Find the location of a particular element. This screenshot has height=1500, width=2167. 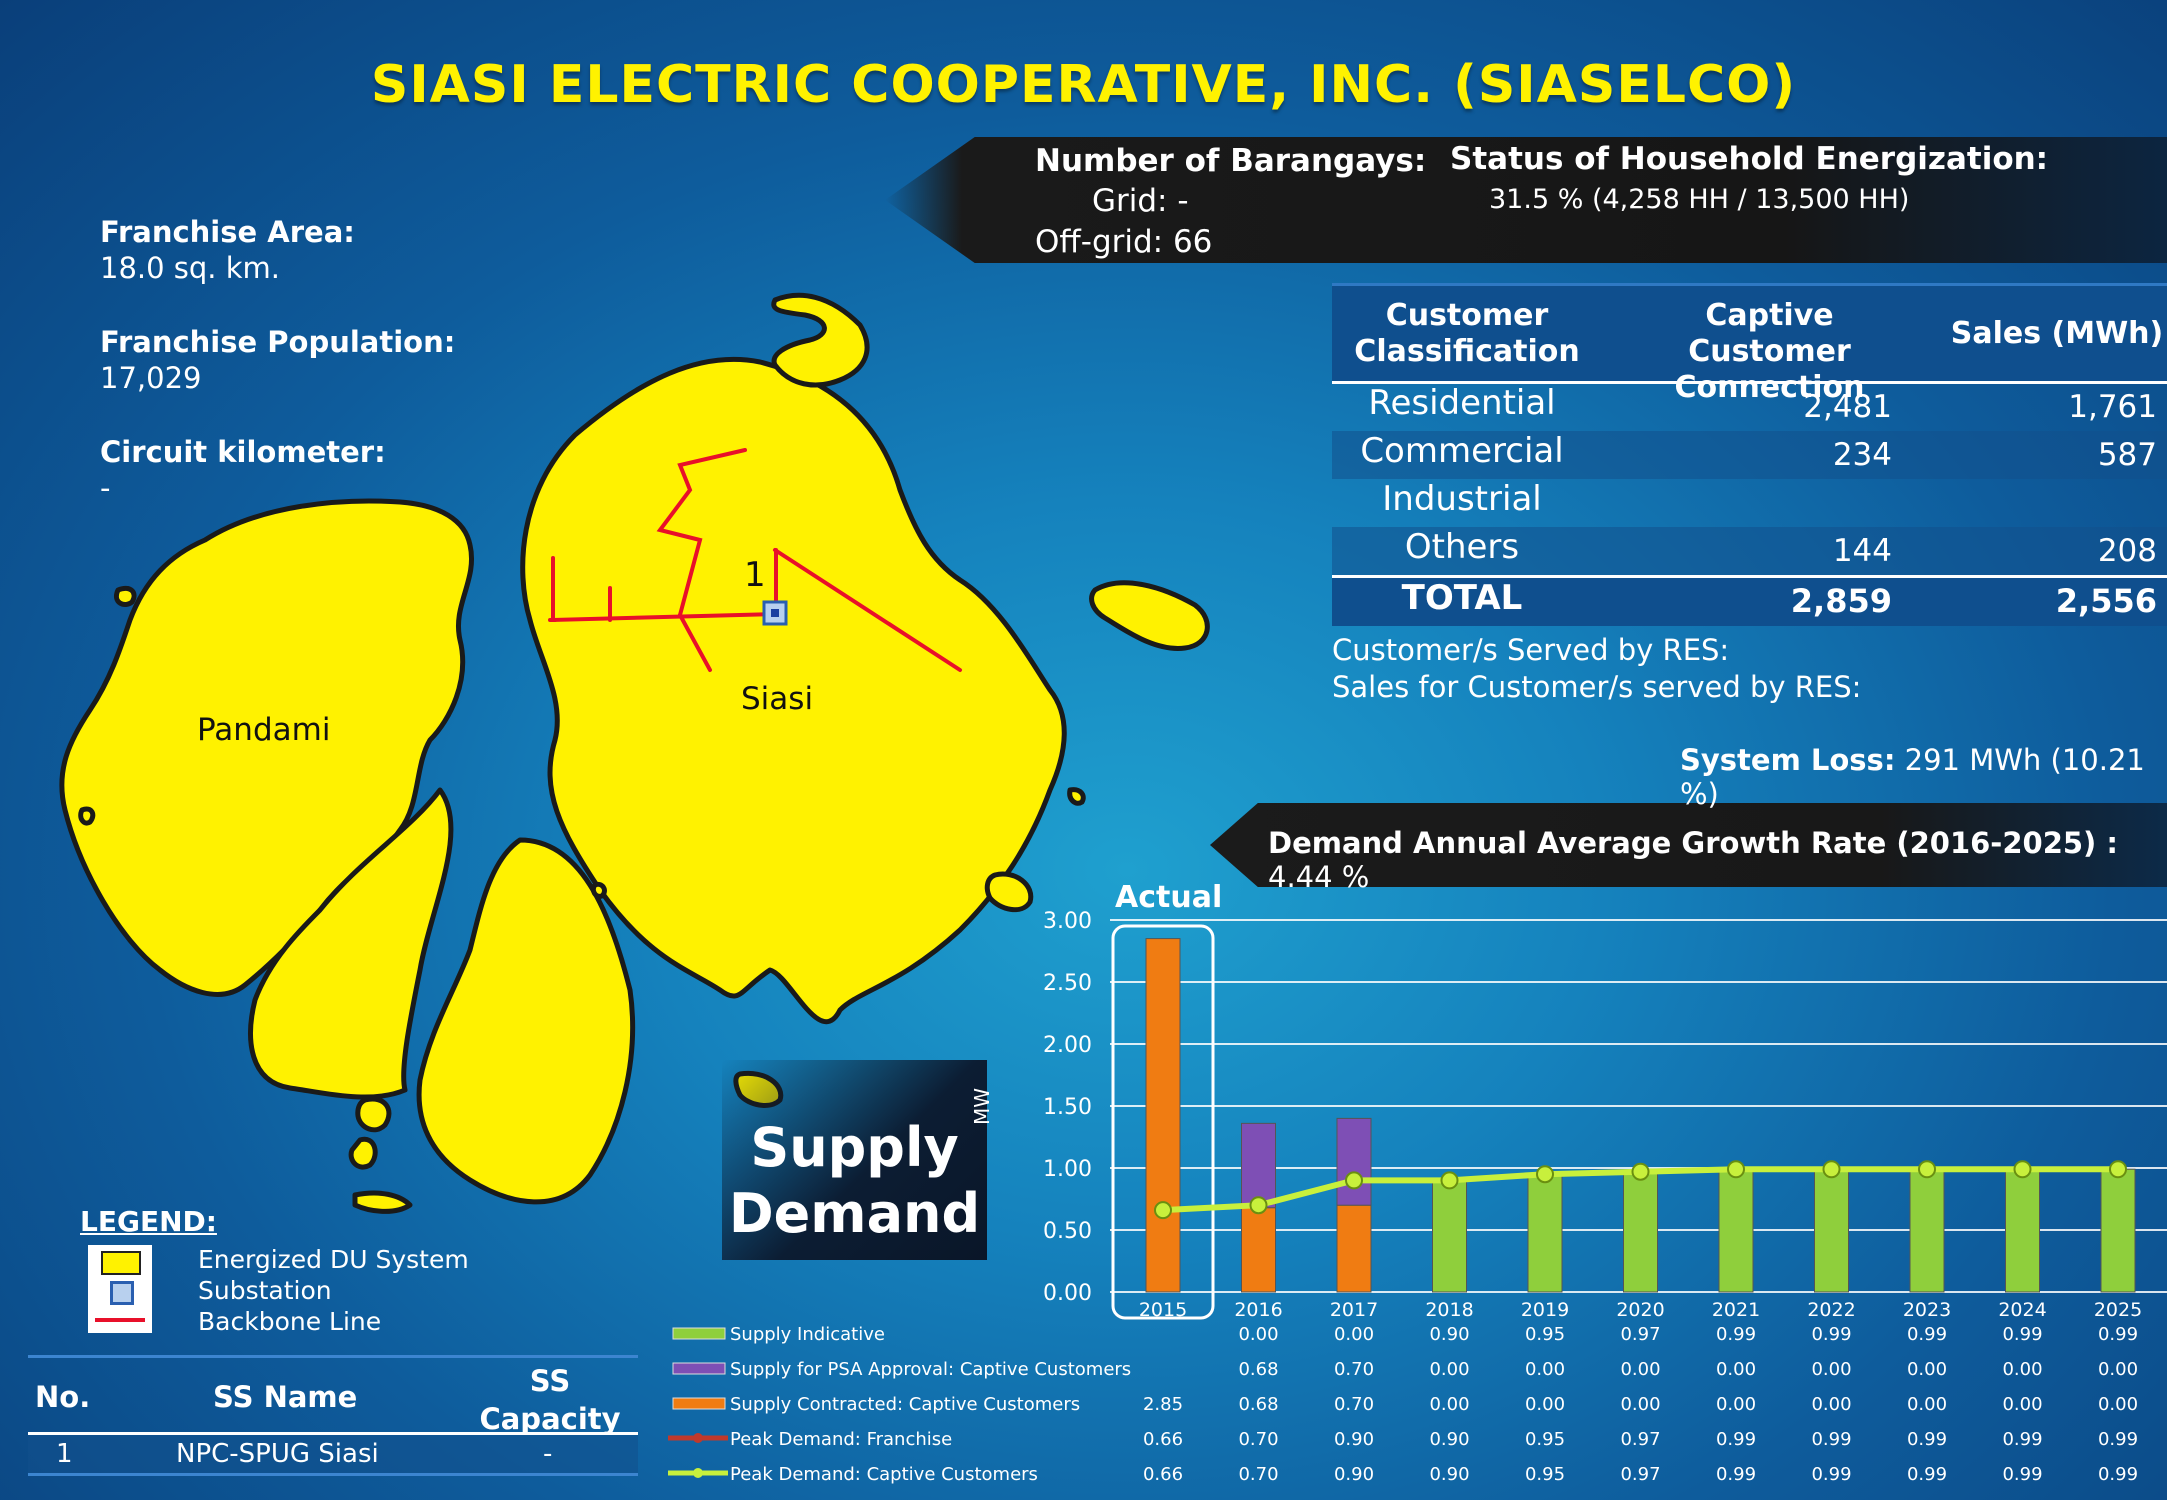

table-row: Residential 2,481 1,761 is located at coordinates (1749, 407).